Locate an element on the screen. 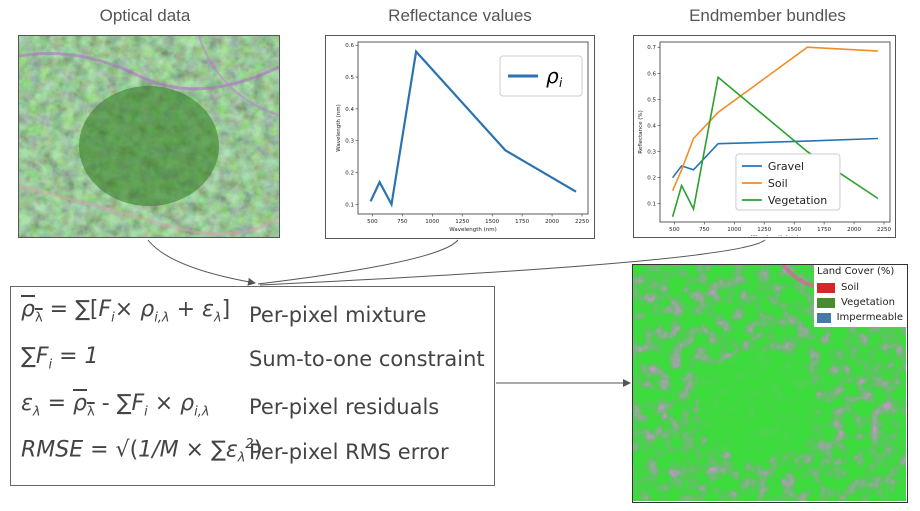  legend-box is located at coordinates (788, 182).